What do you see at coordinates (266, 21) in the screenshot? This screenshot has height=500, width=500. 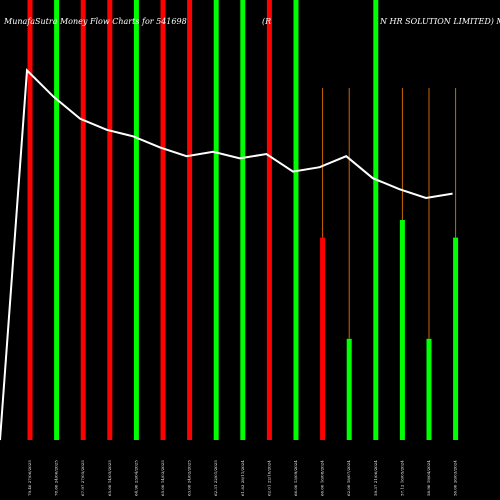 I see `chart-subtitle: (R` at bounding box center [266, 21].